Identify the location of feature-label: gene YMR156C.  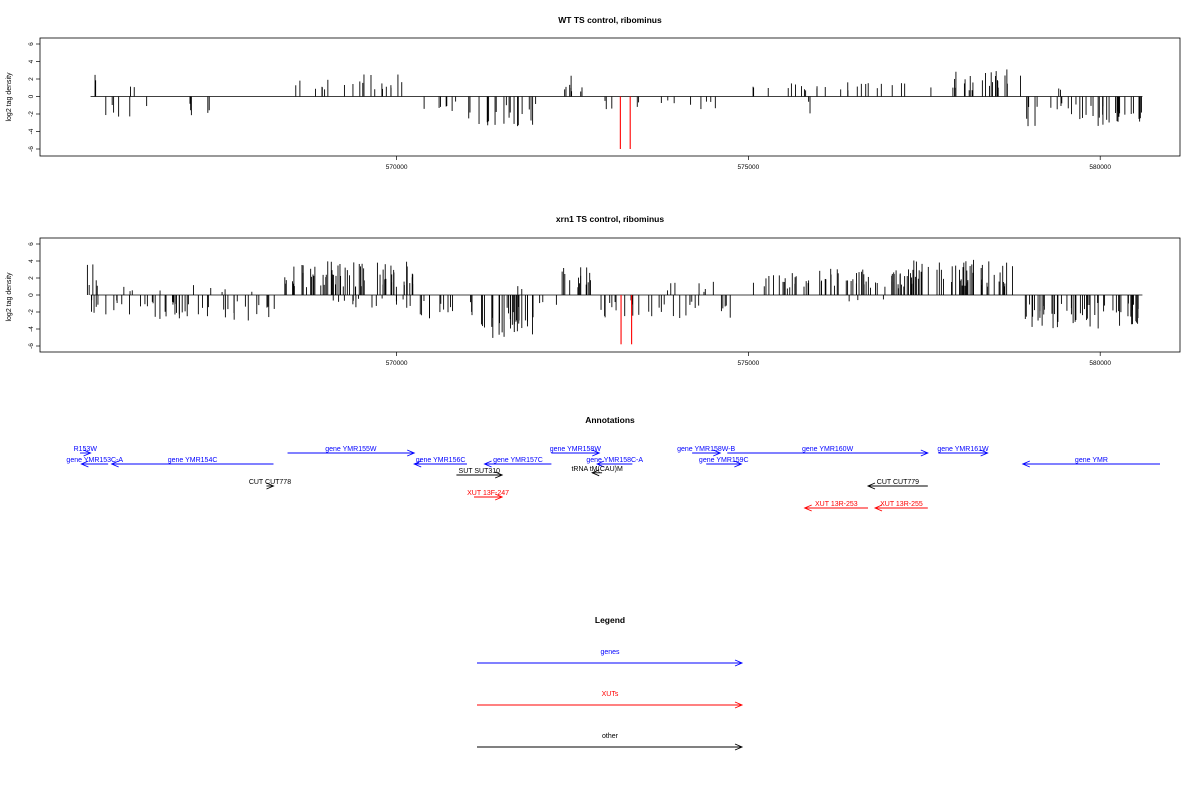
(441, 460).